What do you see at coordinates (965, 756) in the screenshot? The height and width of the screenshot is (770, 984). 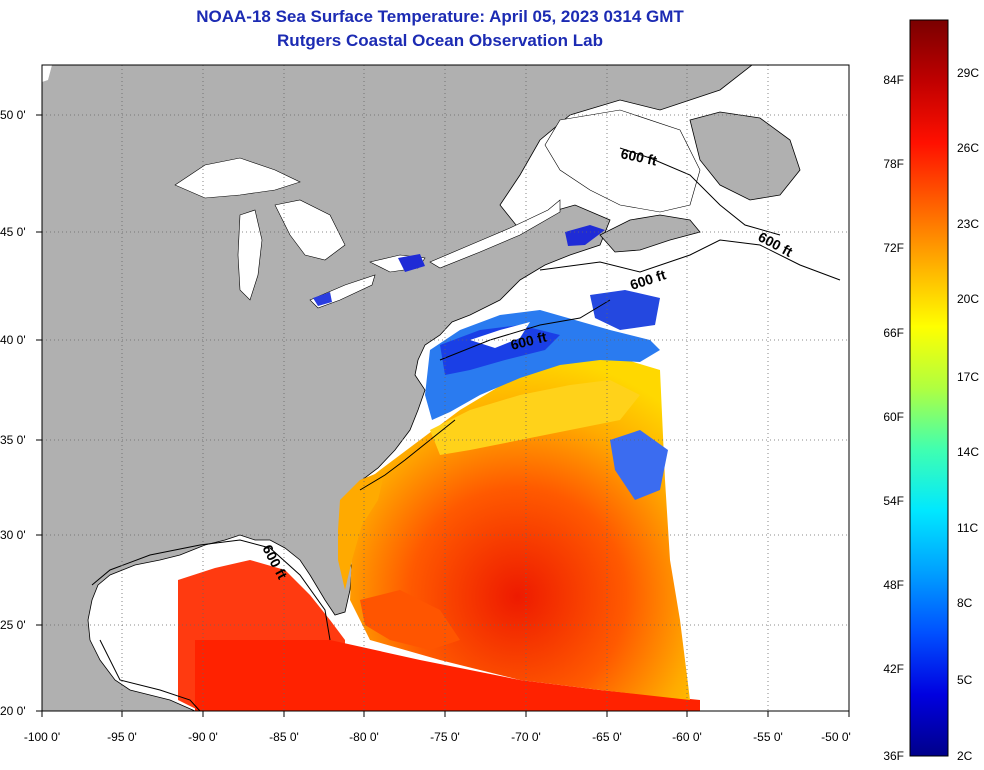 I see `colorbar-c-label: 2C` at bounding box center [965, 756].